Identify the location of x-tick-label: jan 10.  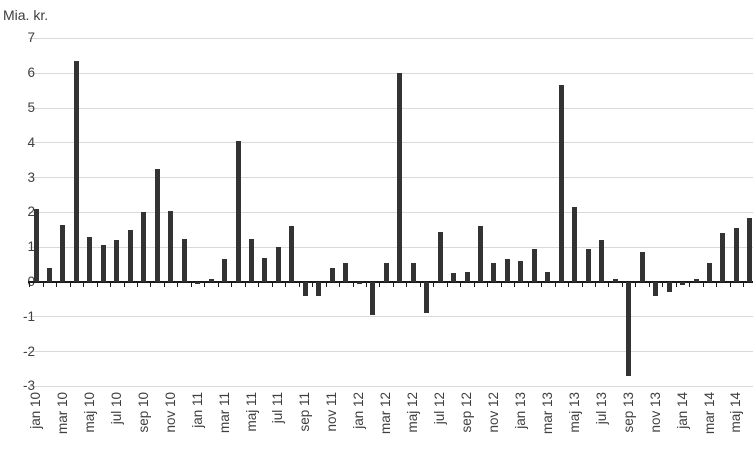
(35, 410).